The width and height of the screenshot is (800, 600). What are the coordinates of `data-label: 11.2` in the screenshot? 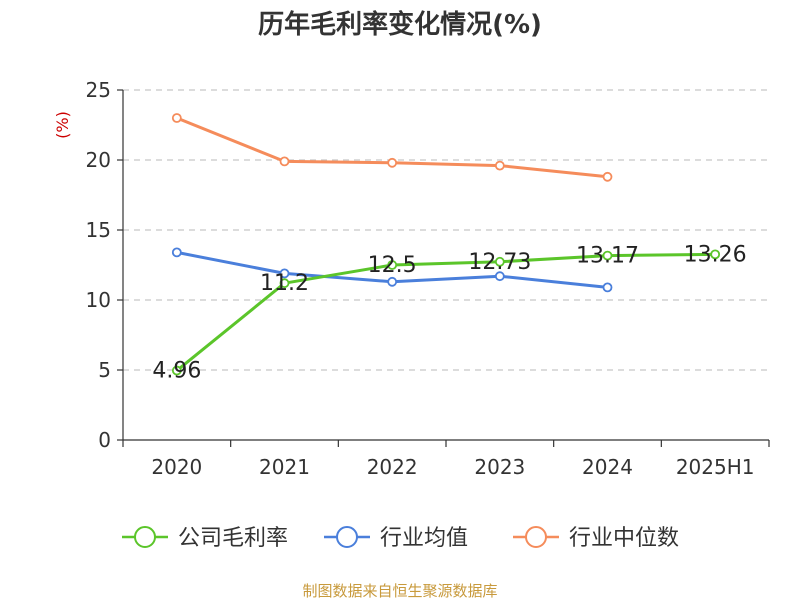 It's located at (284, 283).